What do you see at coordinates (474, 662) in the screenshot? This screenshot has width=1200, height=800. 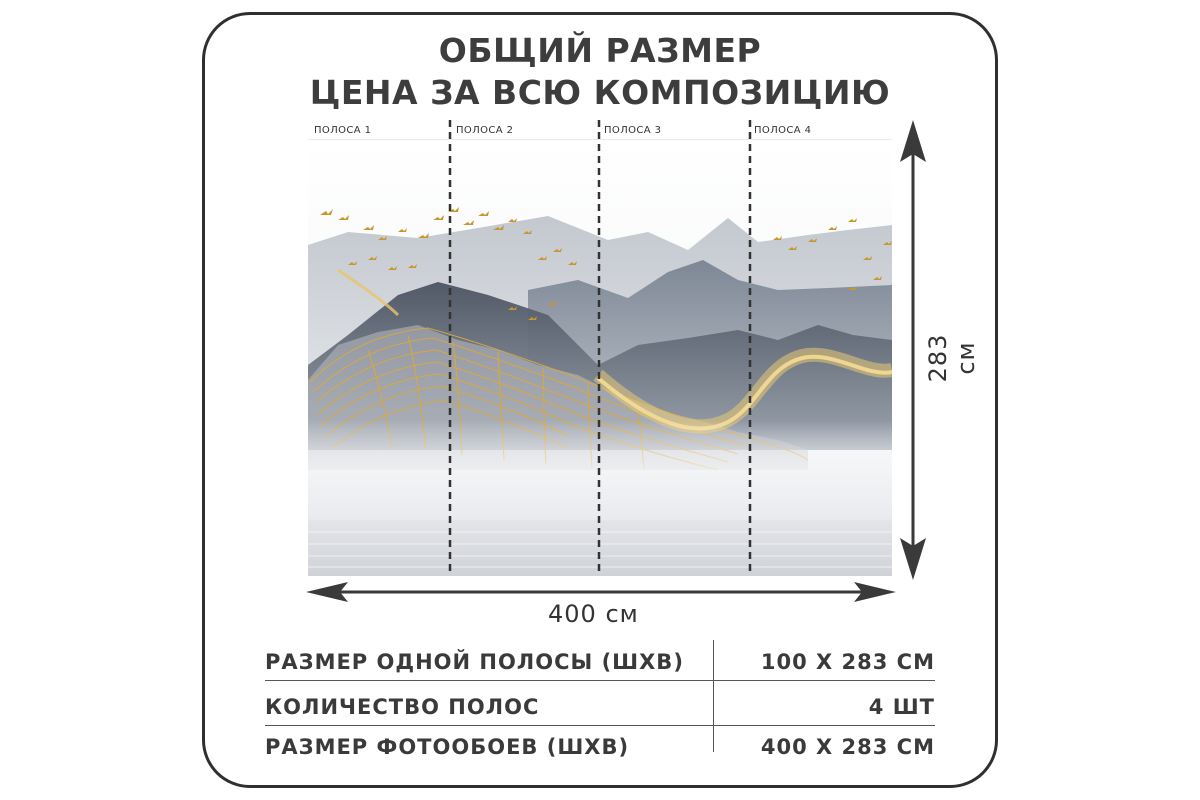 I see `spec-label: РАЗМЕР ОДНОЙ ПОЛОСЫ (ШХВ)` at bounding box center [474, 662].